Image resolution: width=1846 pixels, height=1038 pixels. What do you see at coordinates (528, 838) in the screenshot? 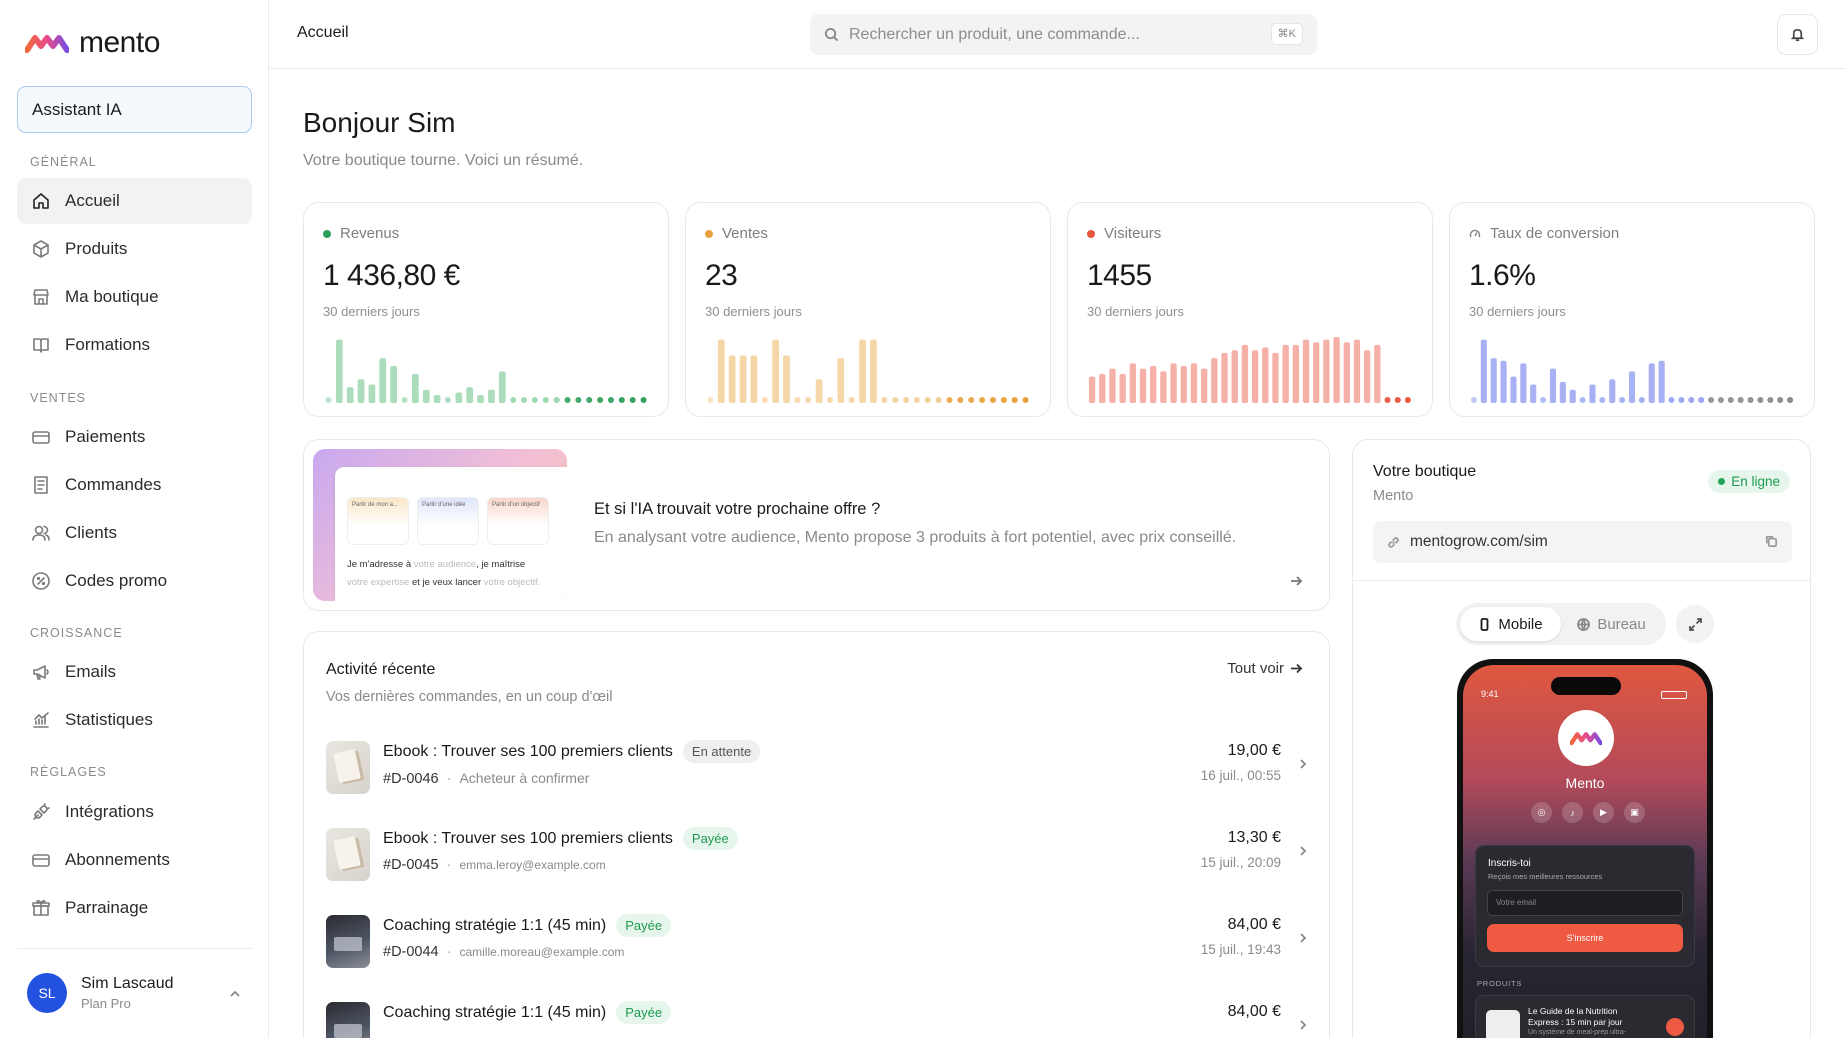
I see `product-name: Ebook : Trouver ses 100 premiers clients` at bounding box center [528, 838].